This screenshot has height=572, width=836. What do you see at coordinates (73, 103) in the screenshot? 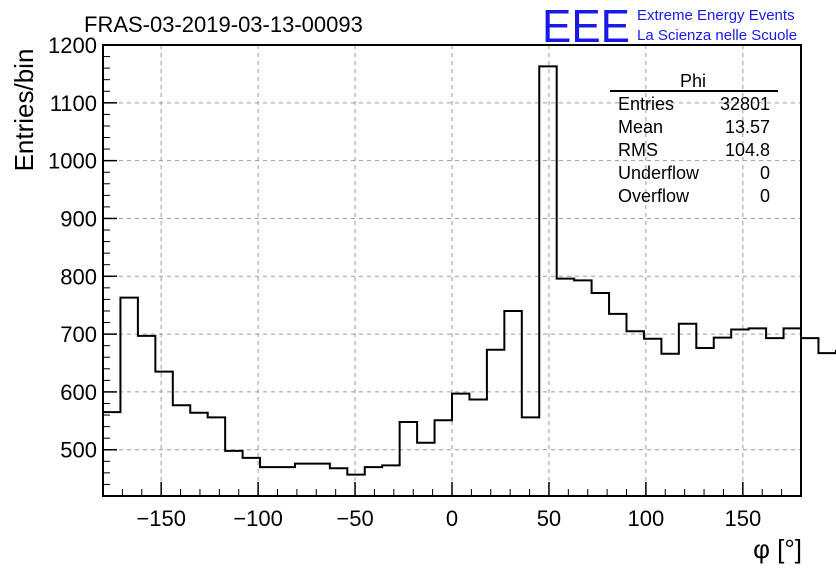
I see `y-tick-label: 1100` at bounding box center [73, 103].